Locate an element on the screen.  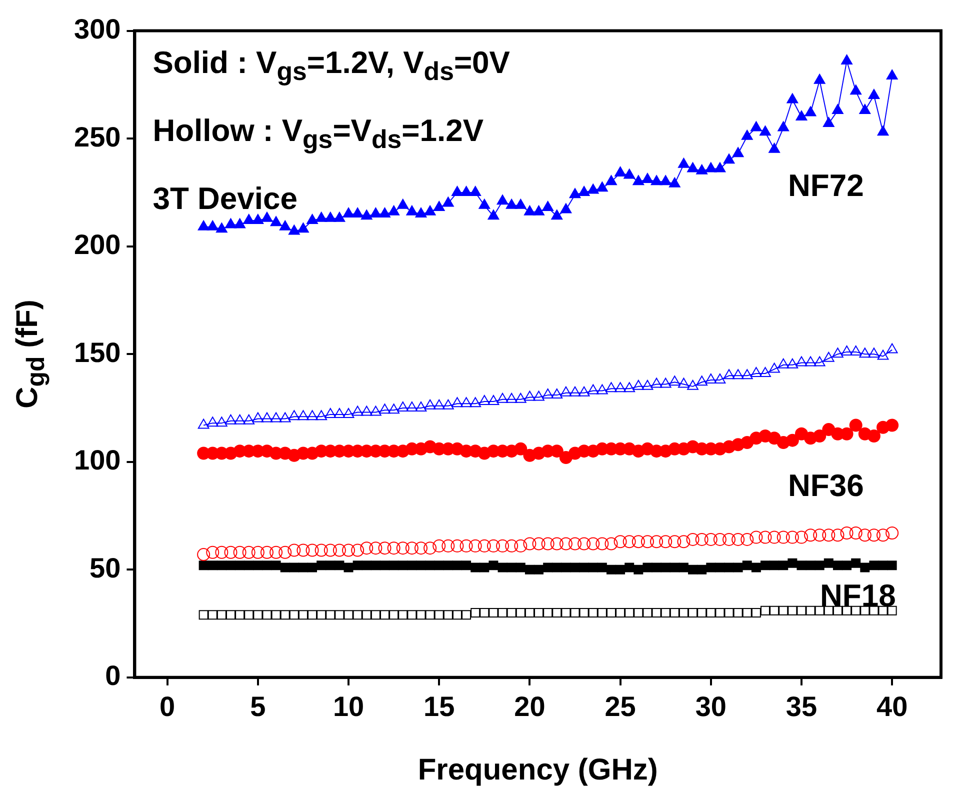
y-tick-label: 100 is located at coordinates (97, 460).